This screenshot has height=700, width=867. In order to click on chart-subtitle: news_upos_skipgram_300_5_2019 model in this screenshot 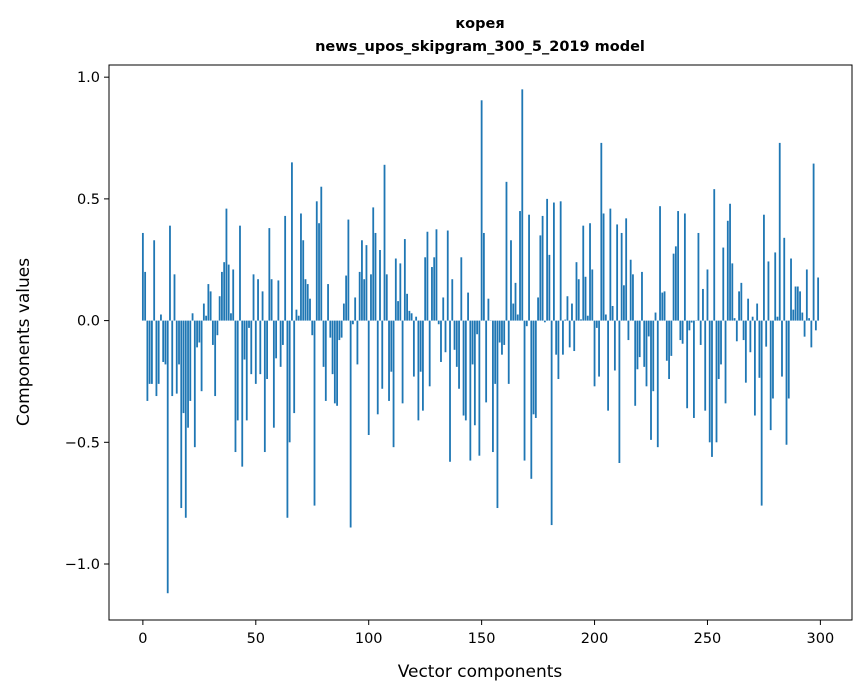, I will do `click(480, 47)`.